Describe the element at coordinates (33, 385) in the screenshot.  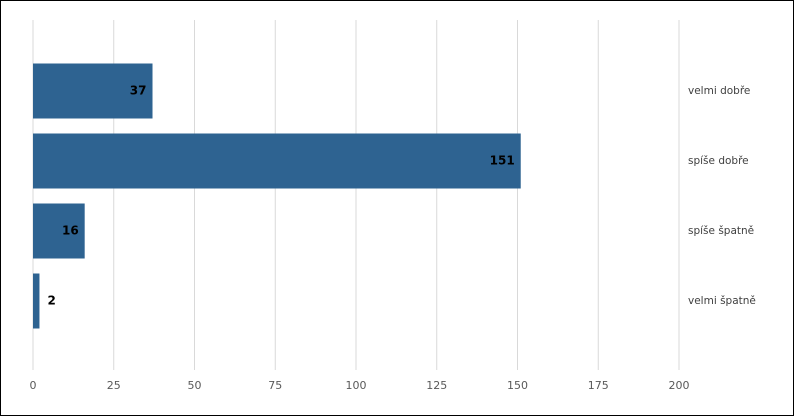
I see `x-tick-label: 0` at that location.